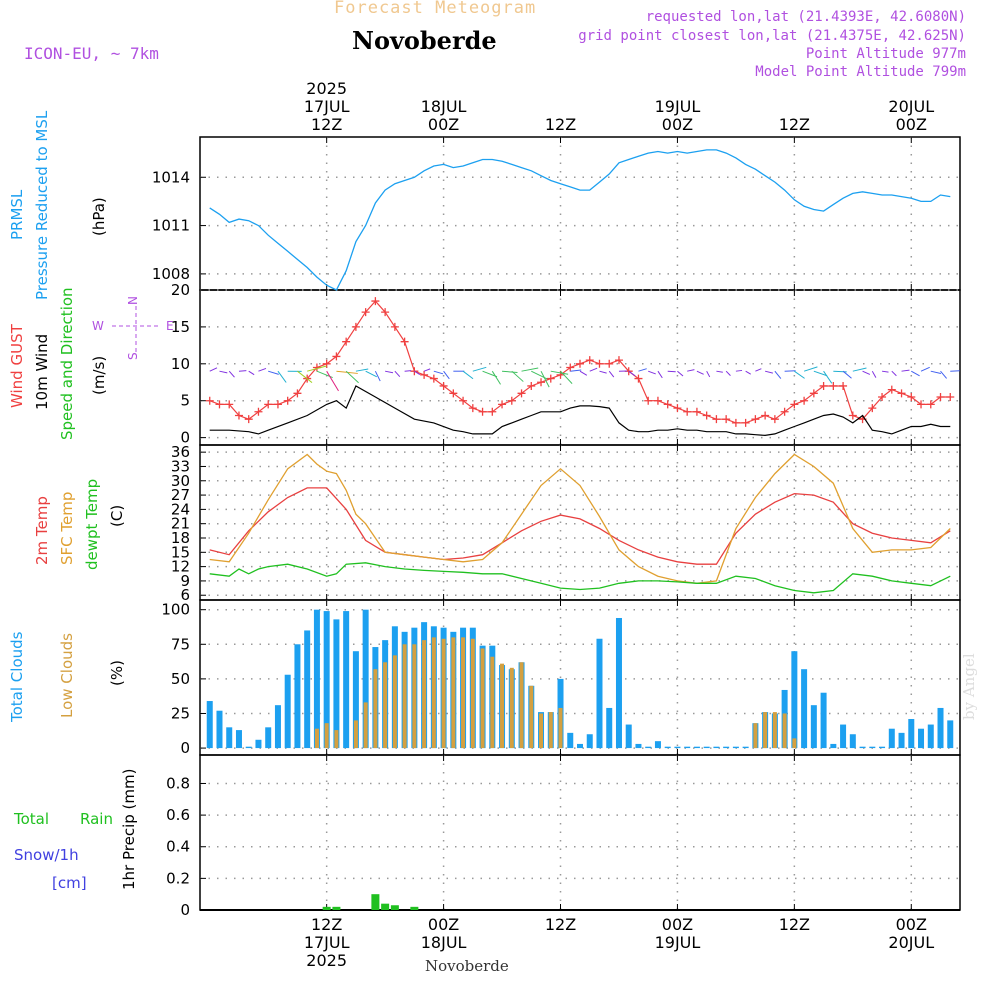 The width and height of the screenshot is (1000, 1000). What do you see at coordinates (678, 942) in the screenshot?
I see `bottom-time-label: 19JUL` at bounding box center [678, 942].